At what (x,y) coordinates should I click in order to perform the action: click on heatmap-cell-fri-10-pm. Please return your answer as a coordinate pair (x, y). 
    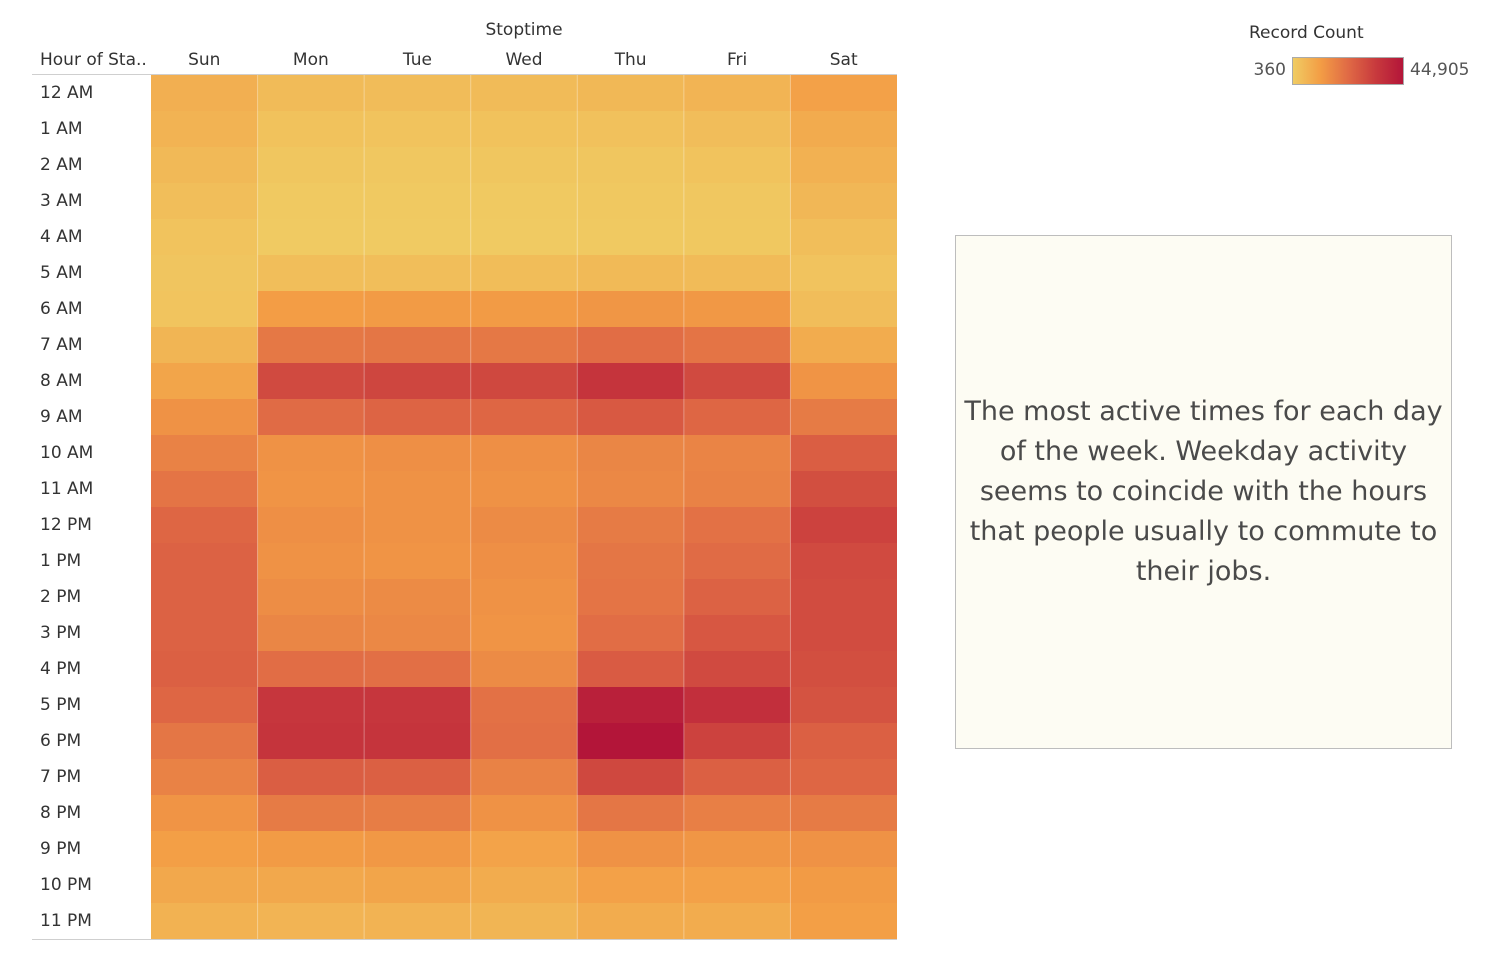
    Looking at the image, I should click on (737, 885).